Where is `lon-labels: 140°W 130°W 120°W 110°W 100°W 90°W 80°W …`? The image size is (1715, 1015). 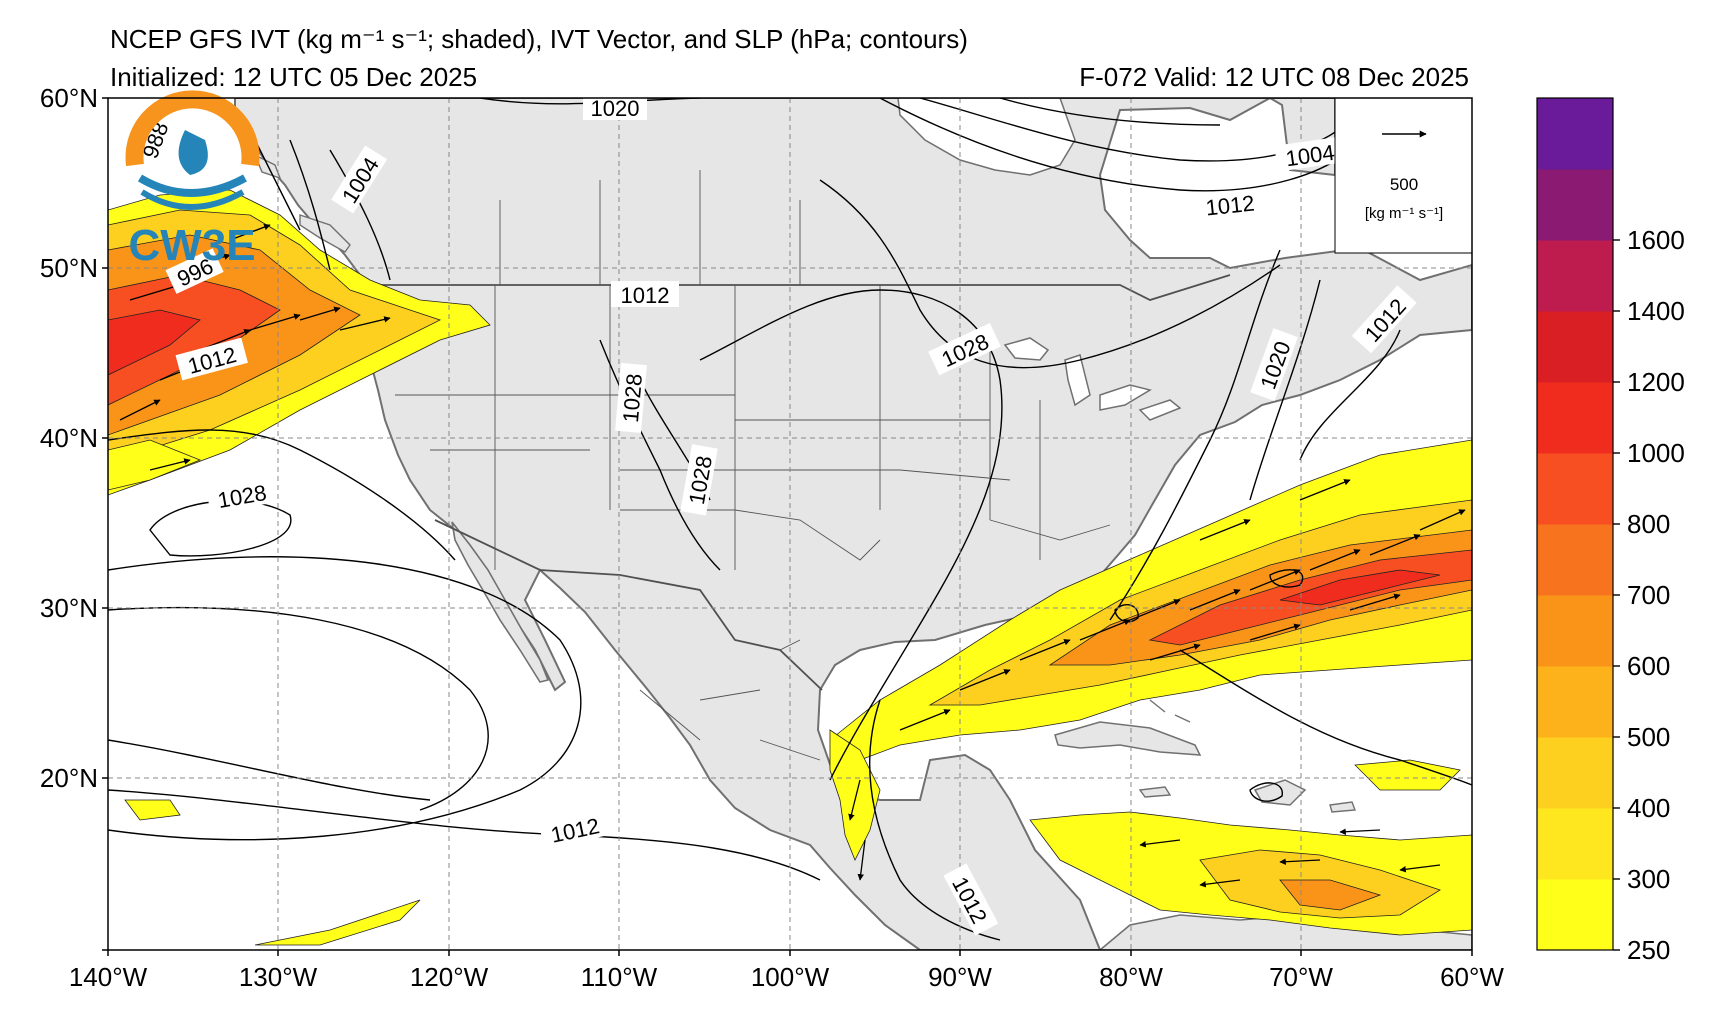
lon-labels: 140°W 130°W 120°W 110°W 100°W 90°W 80°W … is located at coordinates (787, 977).